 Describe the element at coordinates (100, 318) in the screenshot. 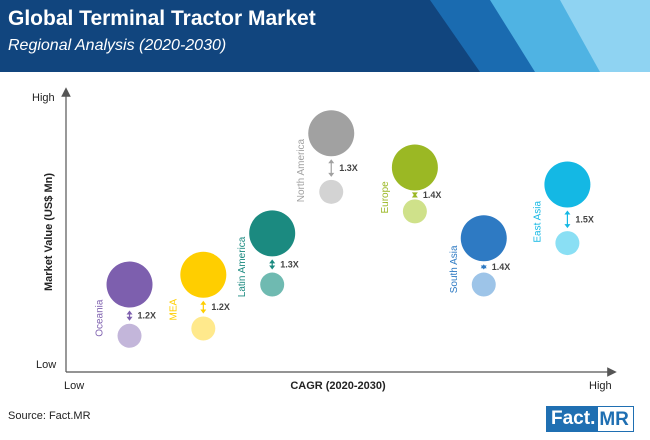

I see `region-label-oceania: Oceania` at that location.